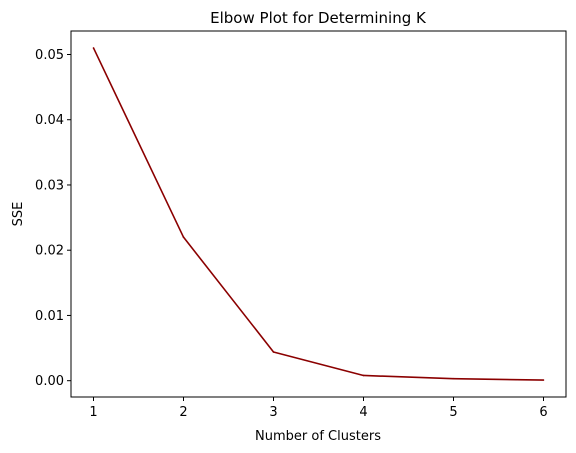 This screenshot has width=576, height=453. What do you see at coordinates (453, 412) in the screenshot?
I see `x-tick-label: 5` at bounding box center [453, 412].